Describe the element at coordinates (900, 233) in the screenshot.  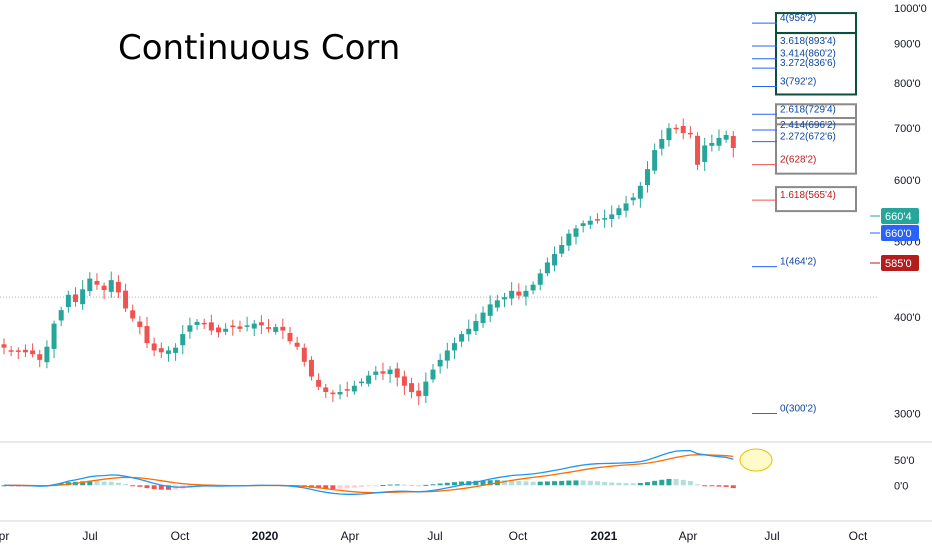
I see `price-tag` at that location.